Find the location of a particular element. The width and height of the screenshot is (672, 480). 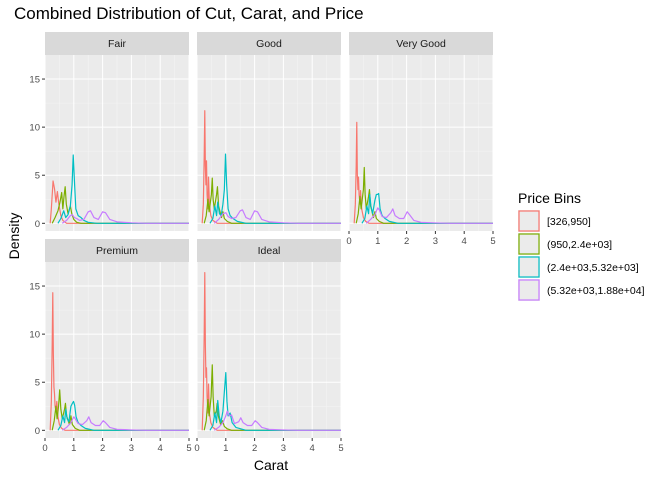

panel-premium: Premium 0 5 10 15 0 1 2 3 4 5 is located at coordinates (110, 346).